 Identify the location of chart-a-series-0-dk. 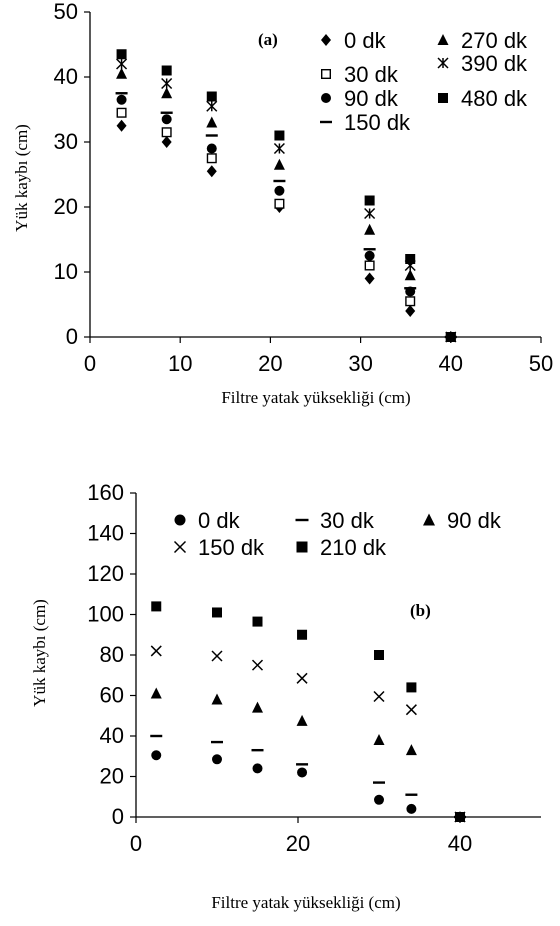
(286, 231).